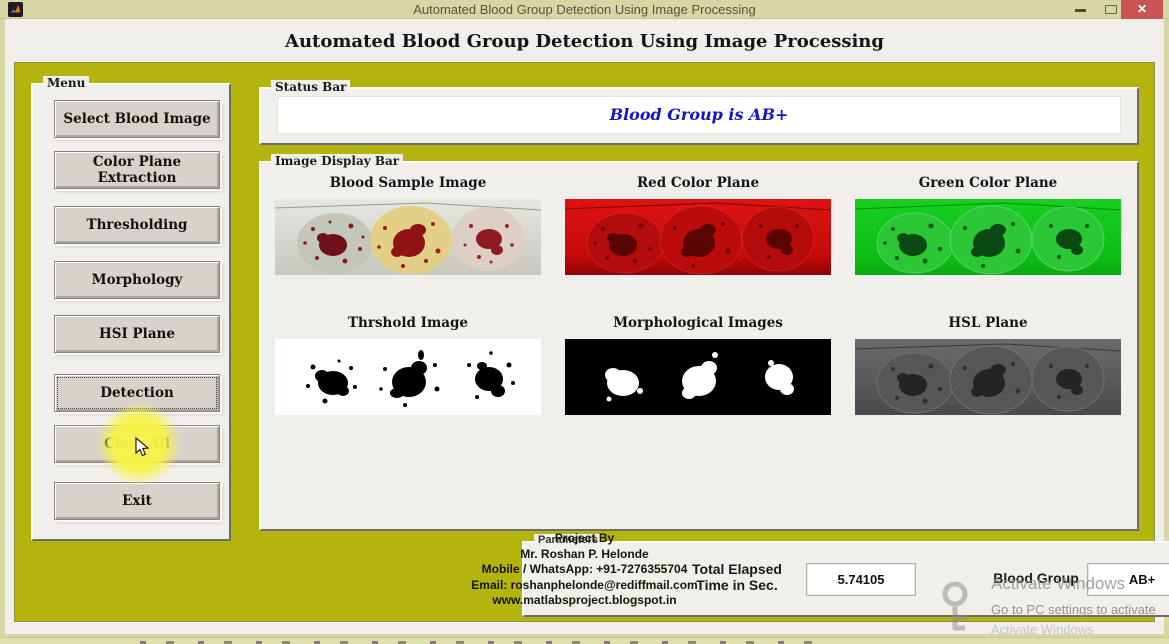  What do you see at coordinates (698, 237) in the screenshot?
I see `red-plane-image` at bounding box center [698, 237].